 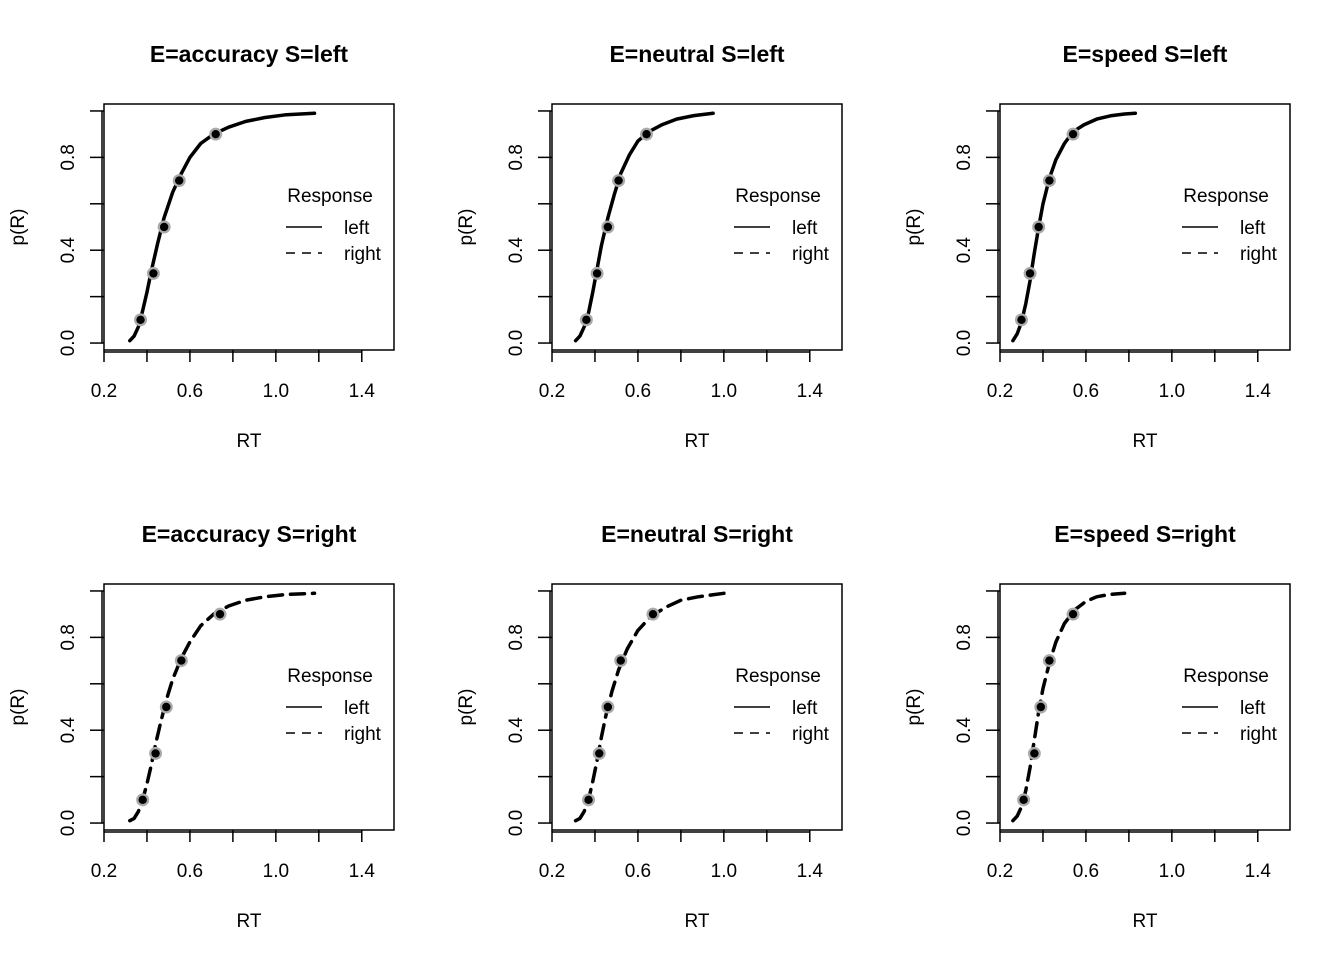 What do you see at coordinates (697, 534) in the screenshot?
I see `panel-title: E=neutral S=right` at bounding box center [697, 534].